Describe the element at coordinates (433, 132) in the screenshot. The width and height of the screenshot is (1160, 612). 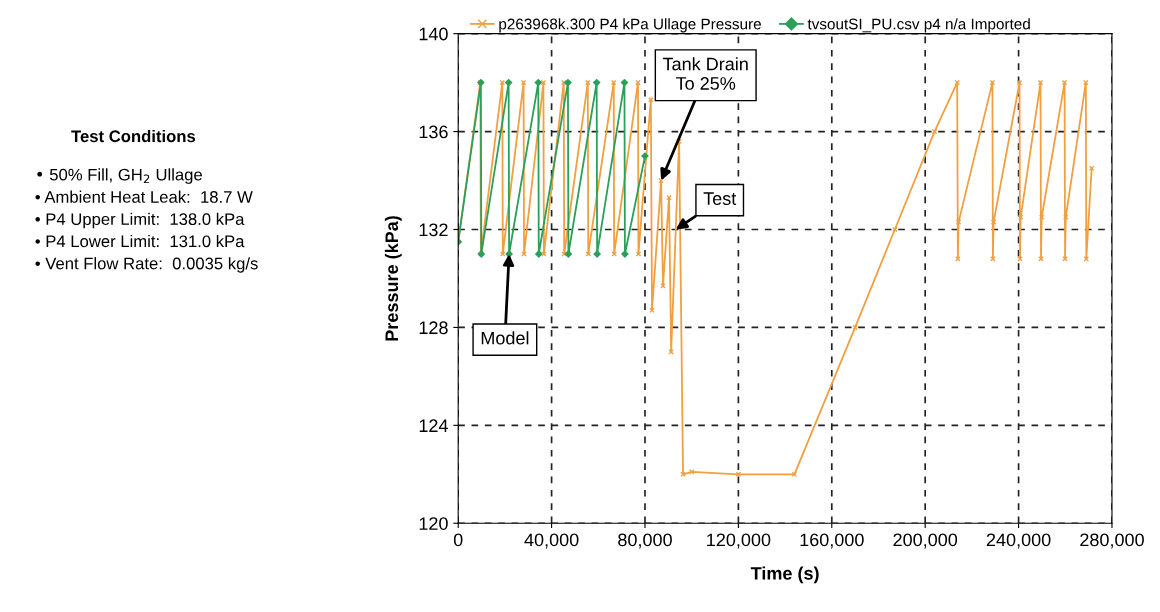
I see `y-tick-label: 136` at that location.